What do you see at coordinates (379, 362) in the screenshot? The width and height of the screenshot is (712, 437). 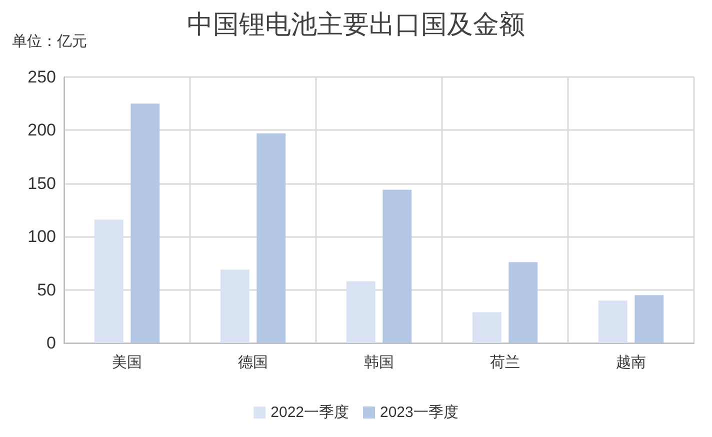 I see `x-tick-label: 韩国` at bounding box center [379, 362].